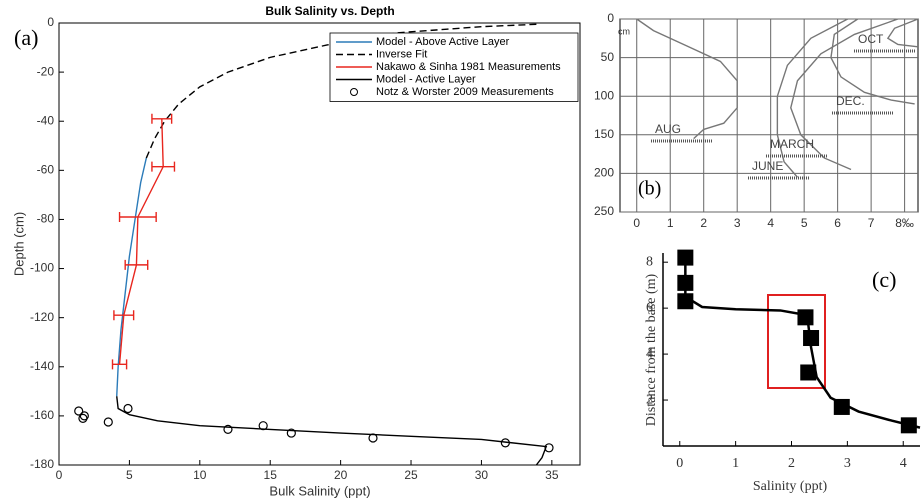 The height and width of the screenshot is (499, 922). What do you see at coordinates (271, 475) in the screenshot?
I see `x-tick-label: 15` at bounding box center [271, 475].